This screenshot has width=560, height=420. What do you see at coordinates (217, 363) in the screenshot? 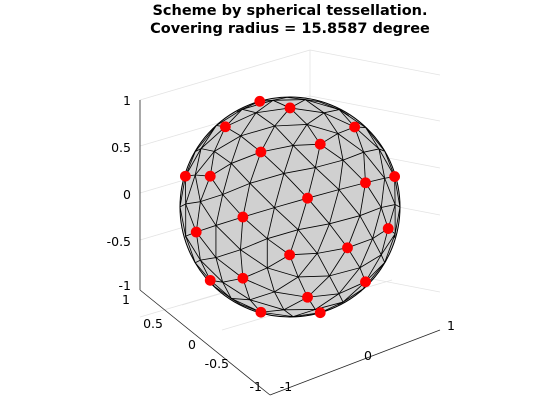
I see `y-tick-label: -0.5` at bounding box center [217, 363].